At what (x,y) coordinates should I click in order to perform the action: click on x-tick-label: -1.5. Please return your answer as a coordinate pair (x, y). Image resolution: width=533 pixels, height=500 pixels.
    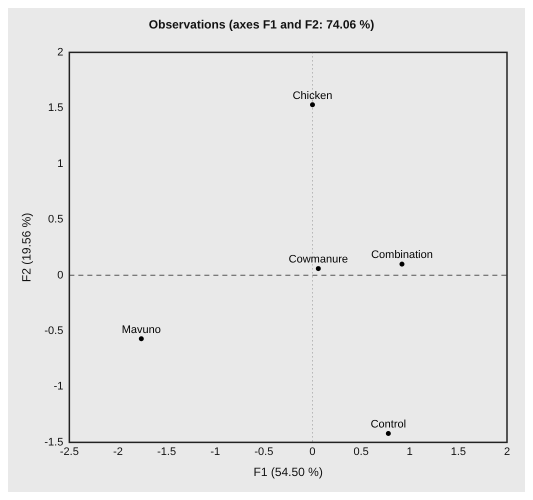
    Looking at the image, I should click on (166, 452).